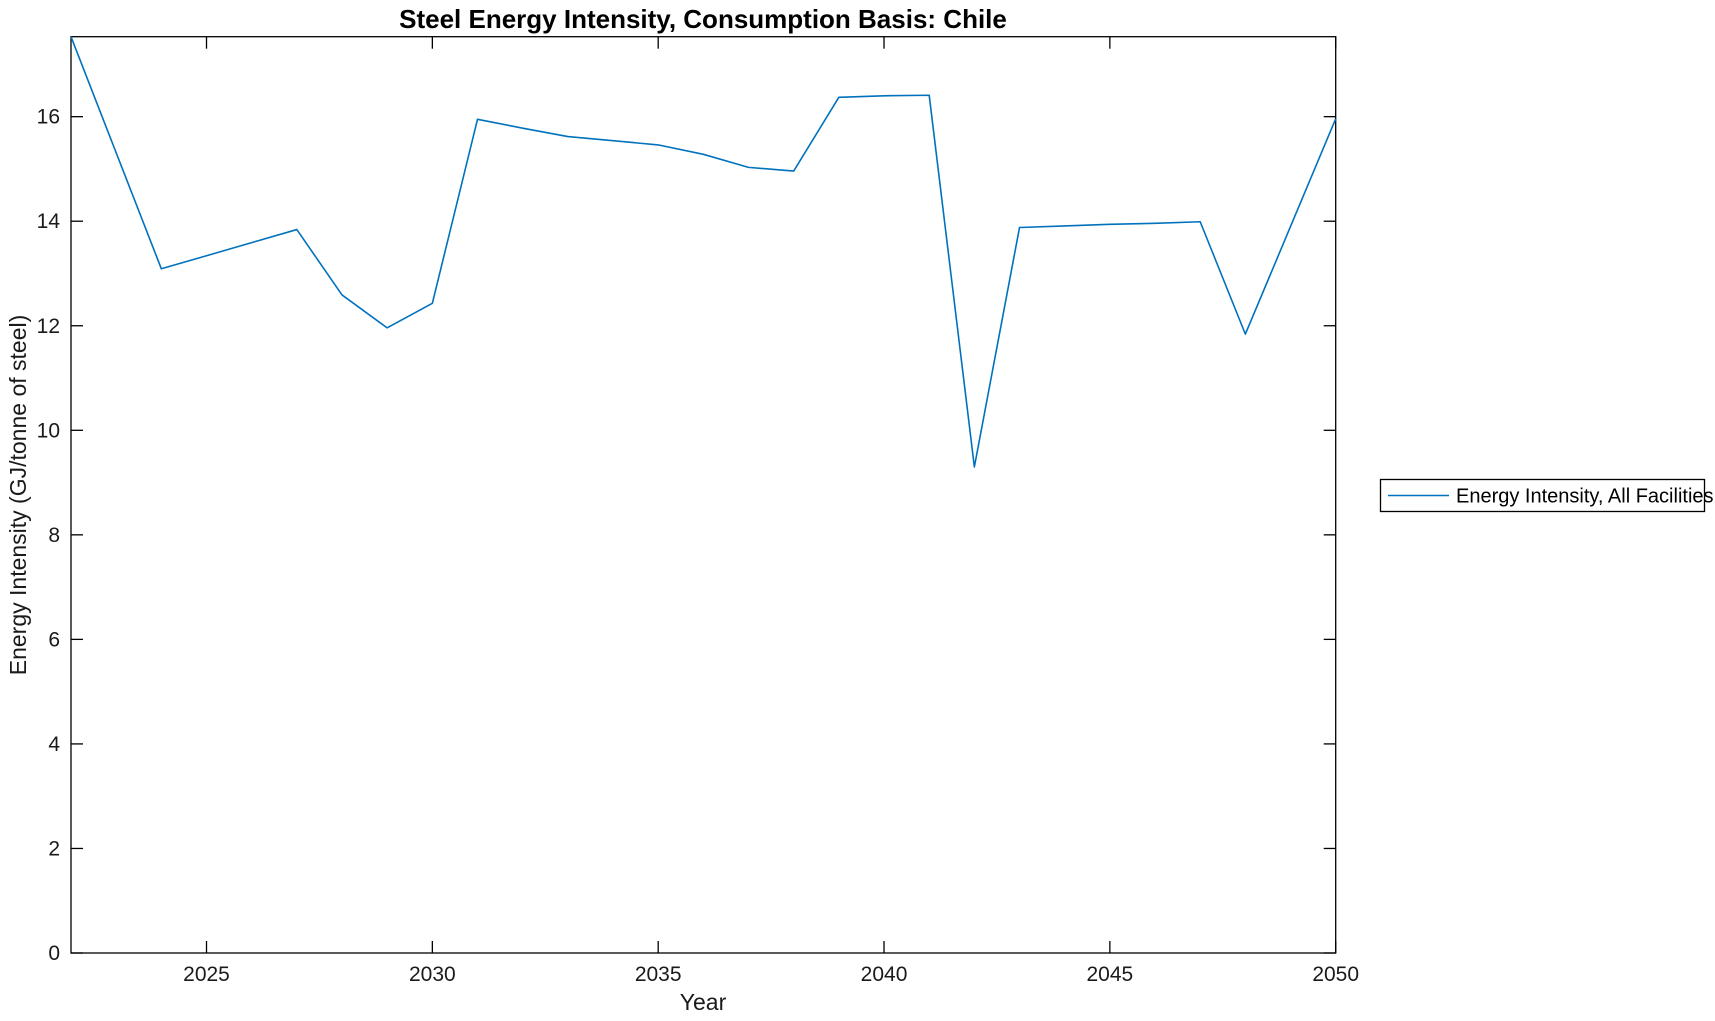  I want to click on x-tick-label: 2040, so click(884, 974).